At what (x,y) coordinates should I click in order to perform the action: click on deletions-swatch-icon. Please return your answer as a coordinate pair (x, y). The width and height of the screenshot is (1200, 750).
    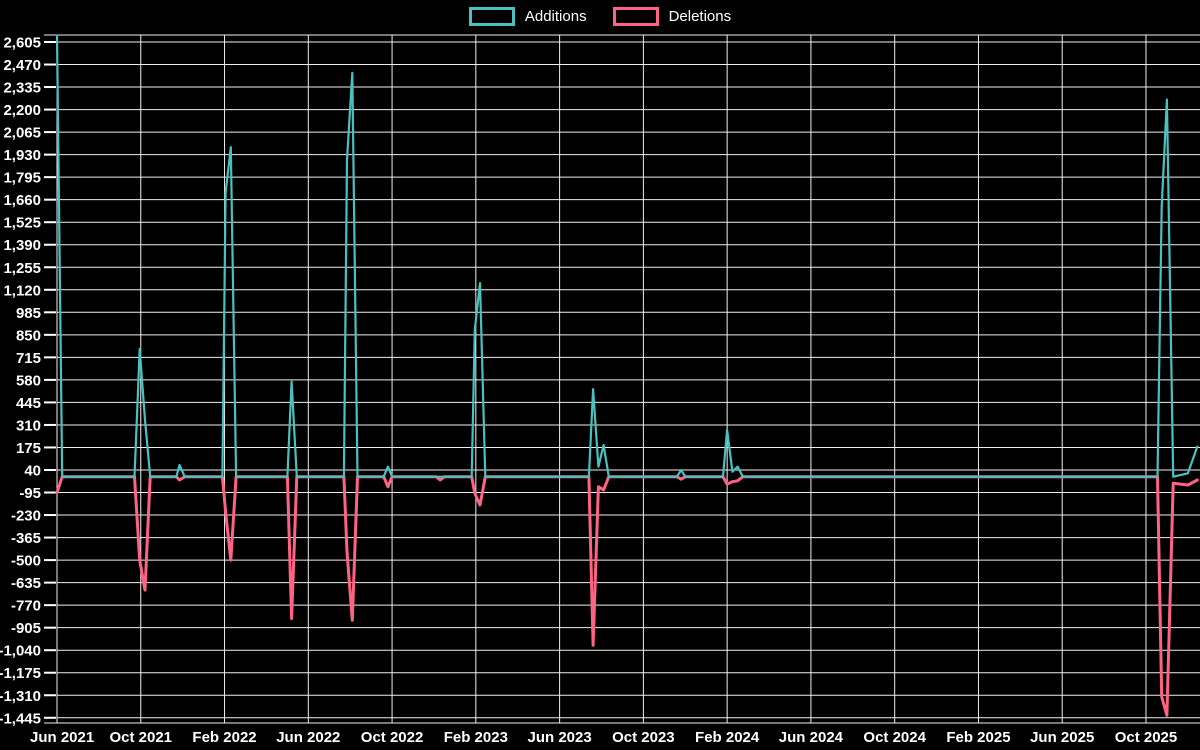
    Looking at the image, I should click on (635, 16).